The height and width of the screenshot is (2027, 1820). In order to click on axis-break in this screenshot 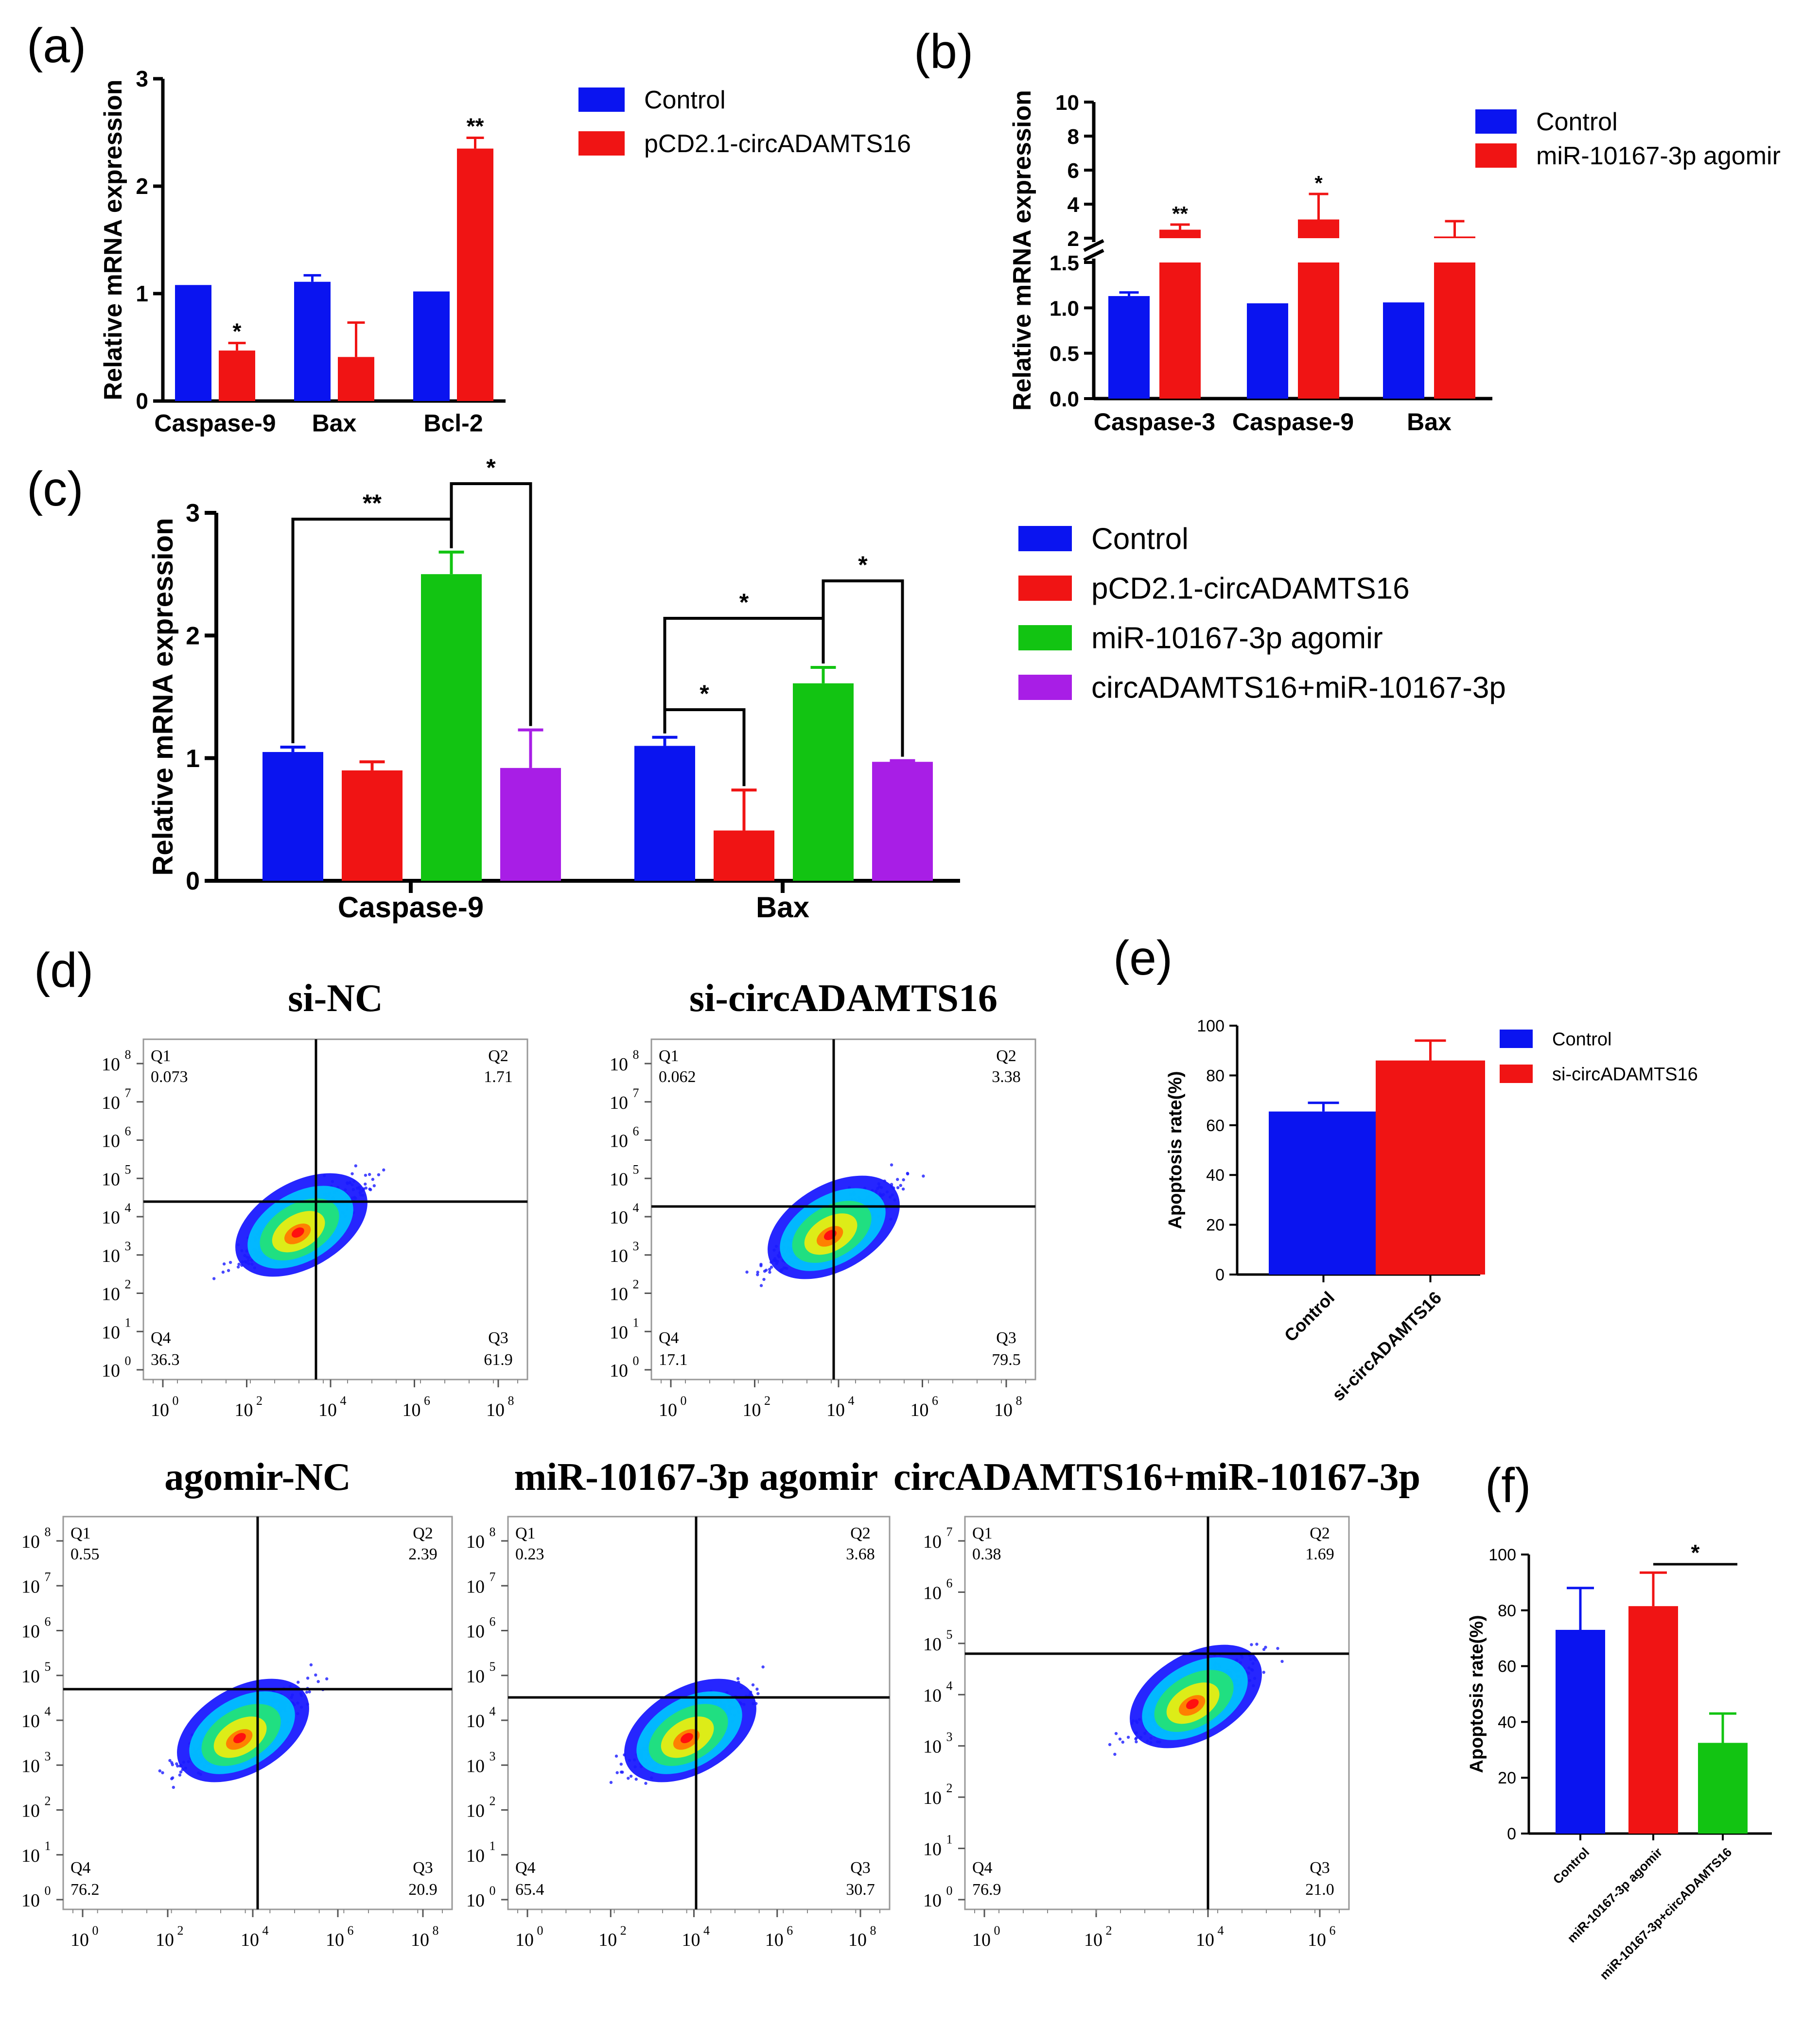, I will do `click(1093, 255)`.